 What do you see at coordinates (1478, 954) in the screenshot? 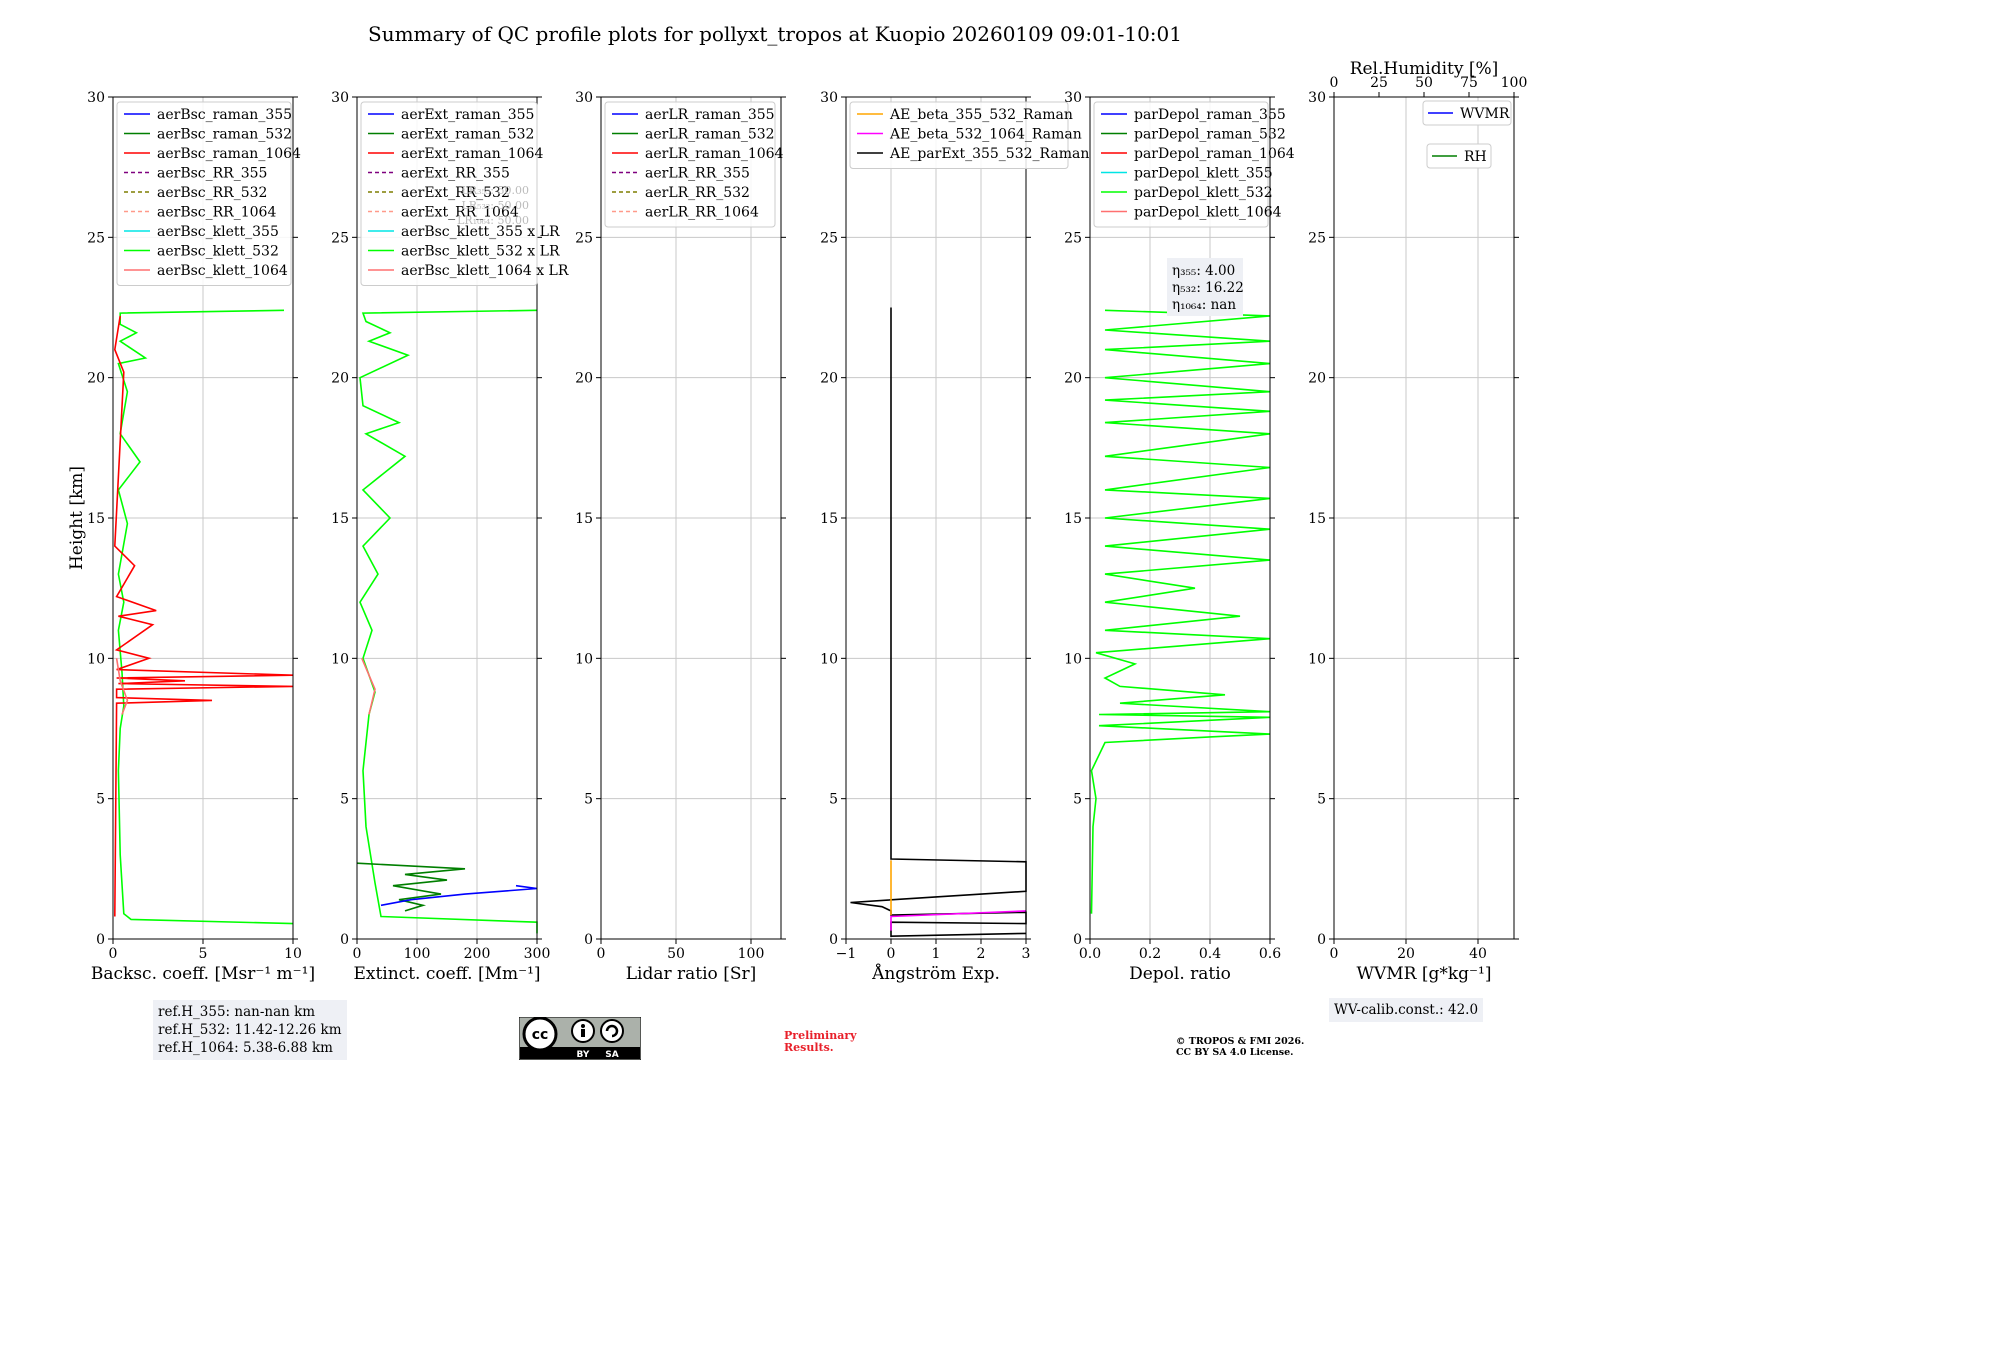
I see `xtick-label: 40` at bounding box center [1478, 954].